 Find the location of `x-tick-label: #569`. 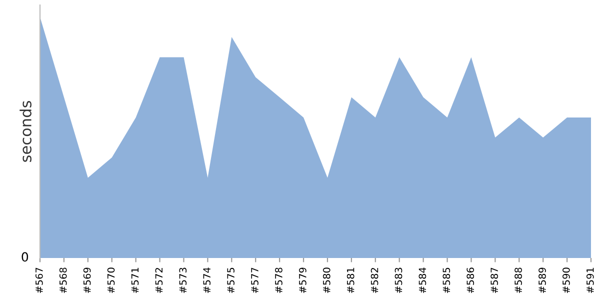

x-tick-label: #569 is located at coordinates (87, 280).